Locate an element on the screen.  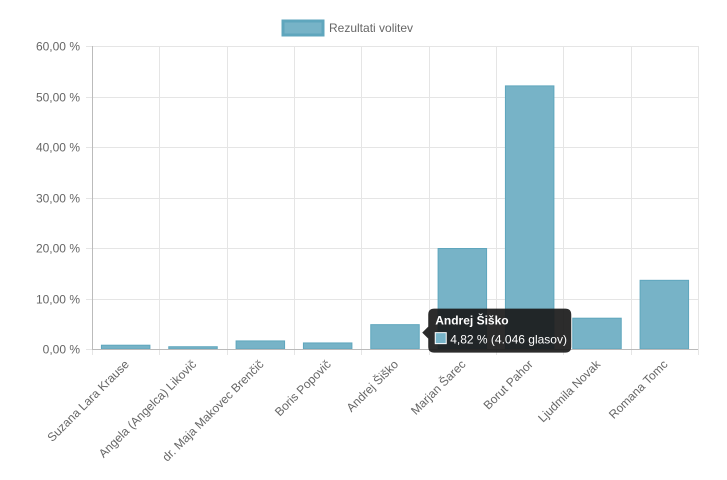
y-tick-label: 0,00 % is located at coordinates (62, 350).